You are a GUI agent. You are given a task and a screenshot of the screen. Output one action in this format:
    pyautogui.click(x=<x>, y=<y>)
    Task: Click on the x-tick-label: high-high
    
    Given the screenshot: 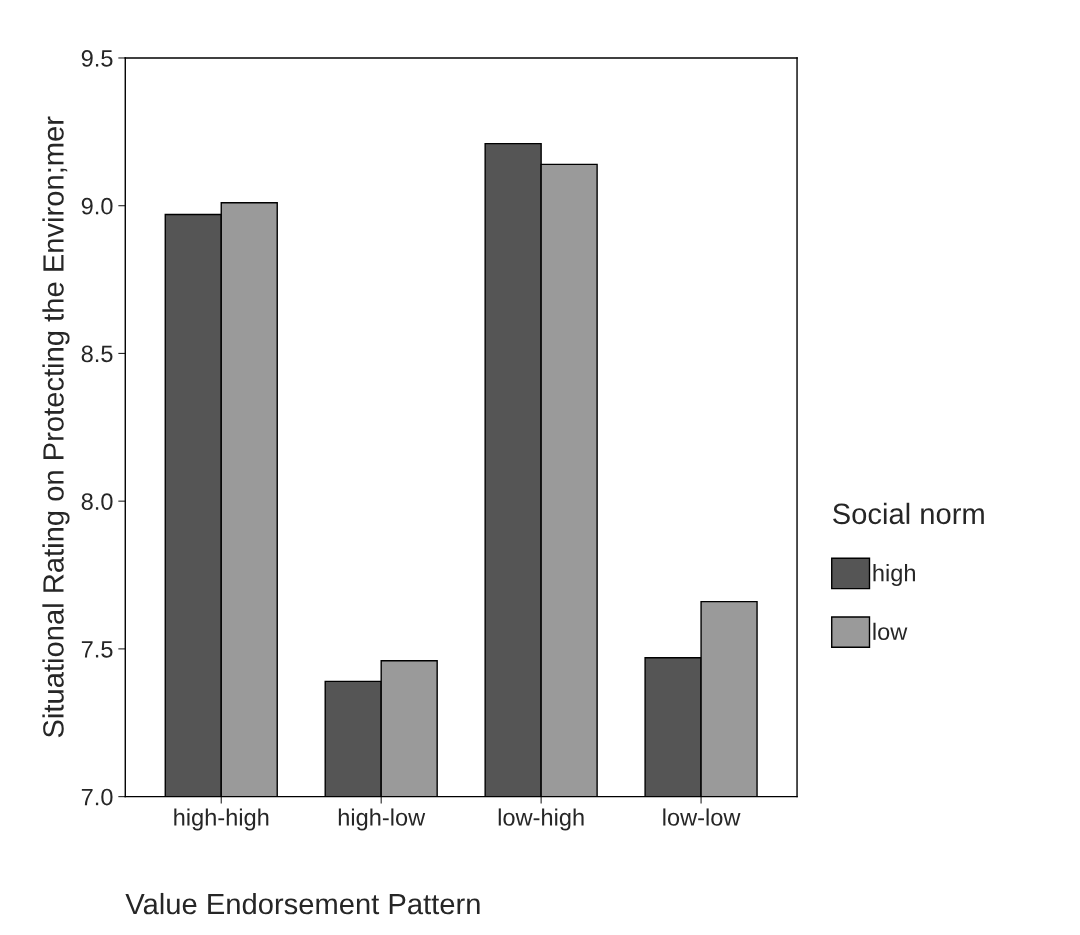 What is the action you would take?
    pyautogui.click(x=221, y=819)
    